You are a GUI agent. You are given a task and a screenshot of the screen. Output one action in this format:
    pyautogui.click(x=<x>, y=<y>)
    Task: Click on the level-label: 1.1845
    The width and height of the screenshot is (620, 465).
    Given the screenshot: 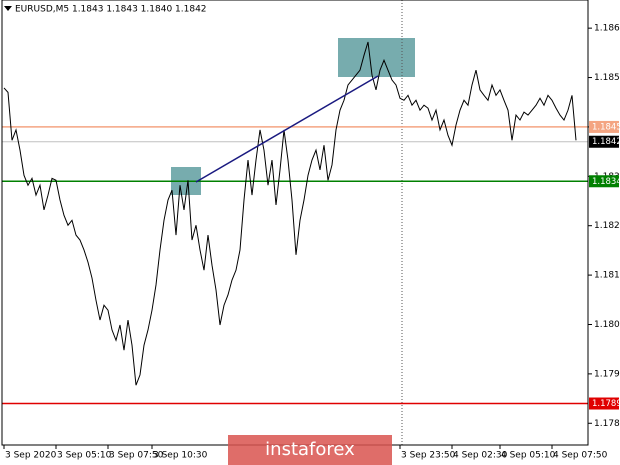 What is the action you would take?
    pyautogui.click(x=606, y=127)
    